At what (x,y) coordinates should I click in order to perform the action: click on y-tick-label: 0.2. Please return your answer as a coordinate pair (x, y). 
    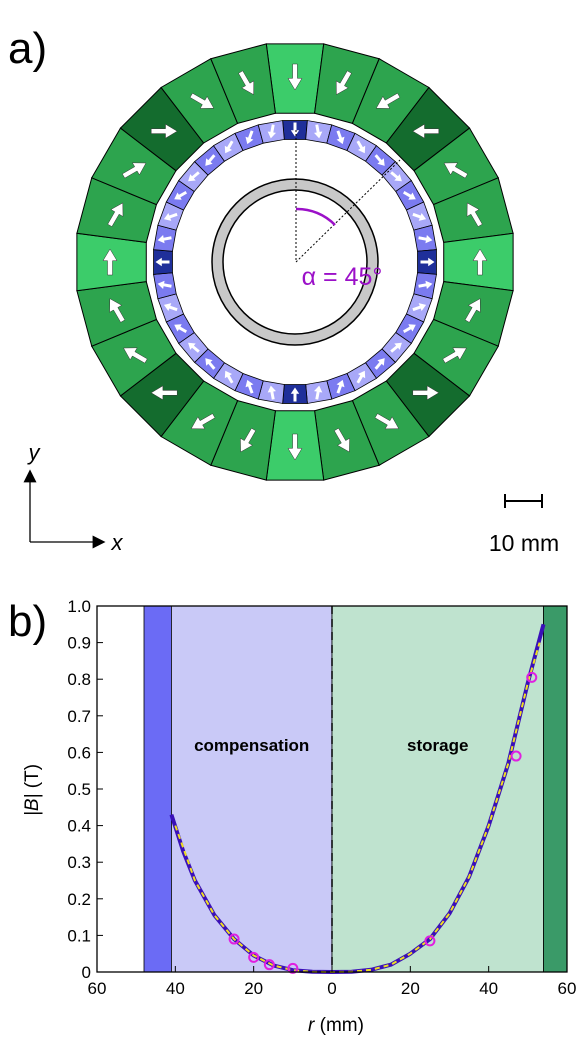
    Looking at the image, I should click on (79, 899).